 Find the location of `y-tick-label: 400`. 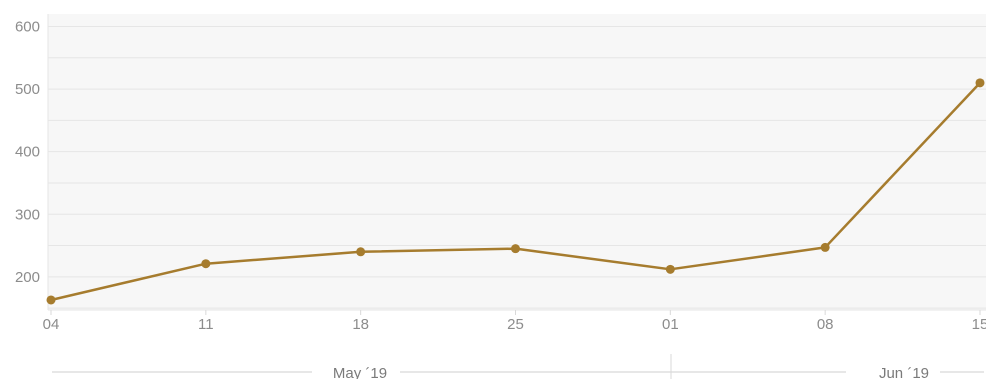

y-tick-label: 400 is located at coordinates (27, 152).